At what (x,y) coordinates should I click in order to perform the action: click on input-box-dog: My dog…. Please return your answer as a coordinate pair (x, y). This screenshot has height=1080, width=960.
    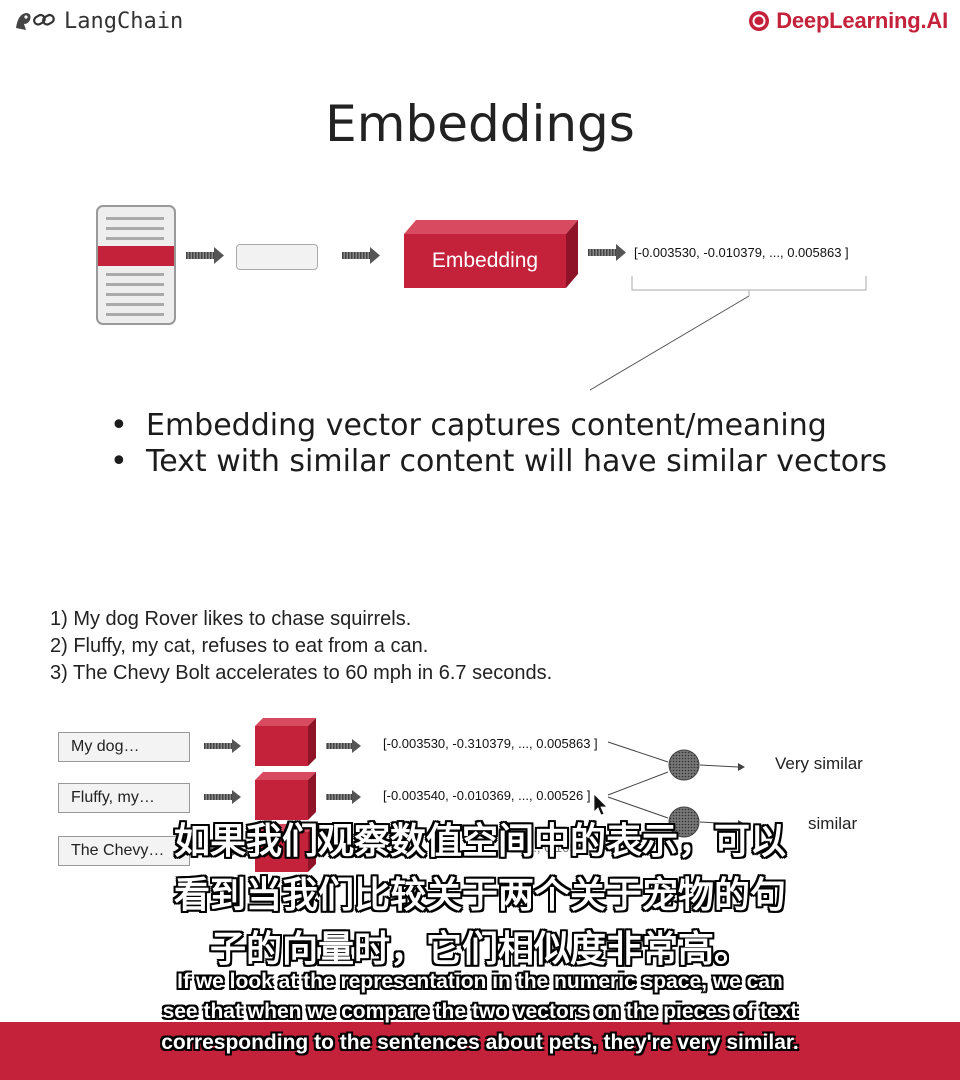
    Looking at the image, I should click on (124, 747).